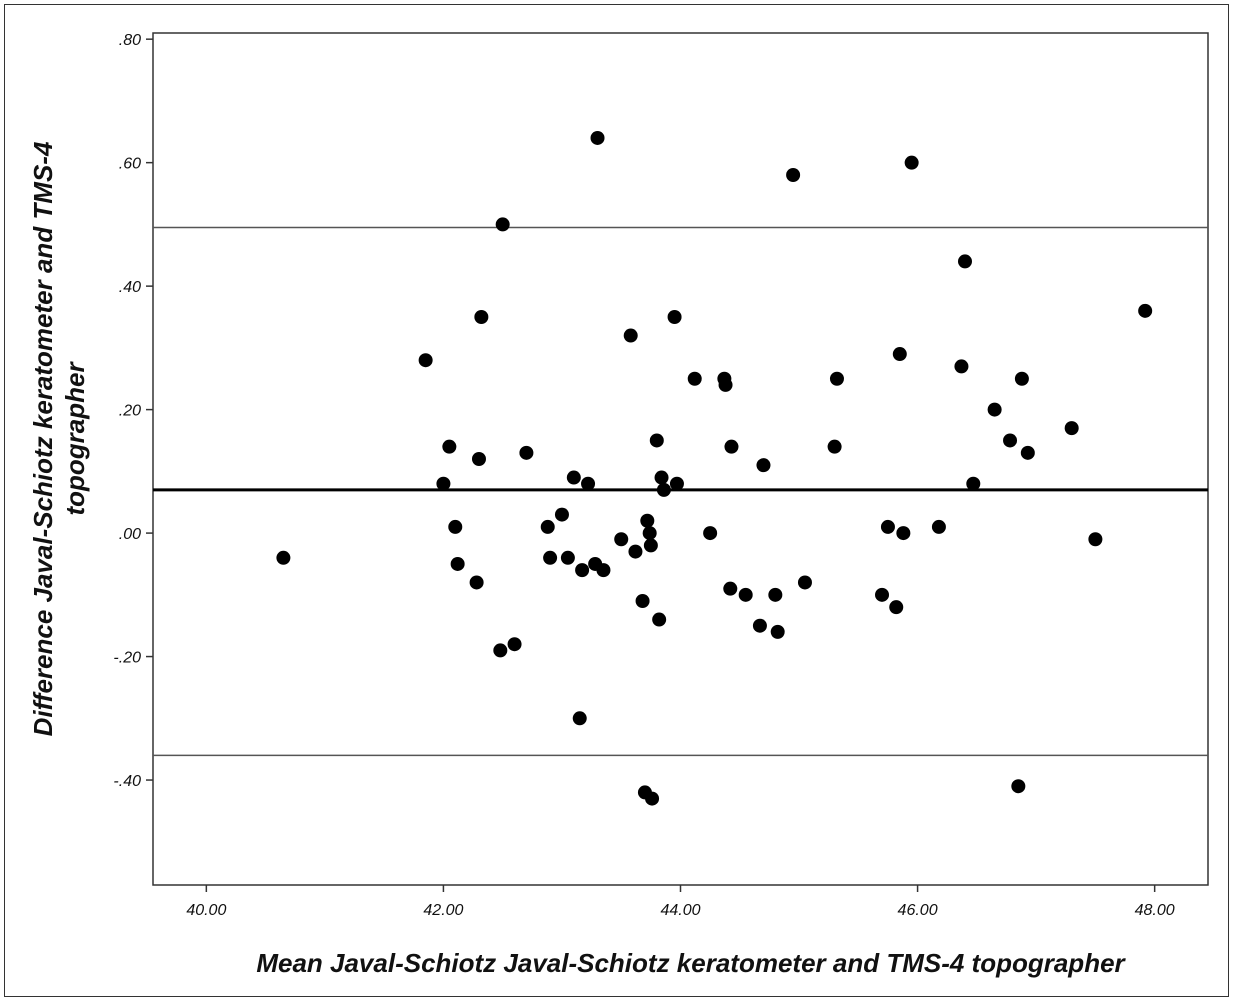 This screenshot has width=1235, height=1003. I want to click on x-axis-ticks: 40.00 42.00 44.00 46.00 48.00, so click(680, 902).